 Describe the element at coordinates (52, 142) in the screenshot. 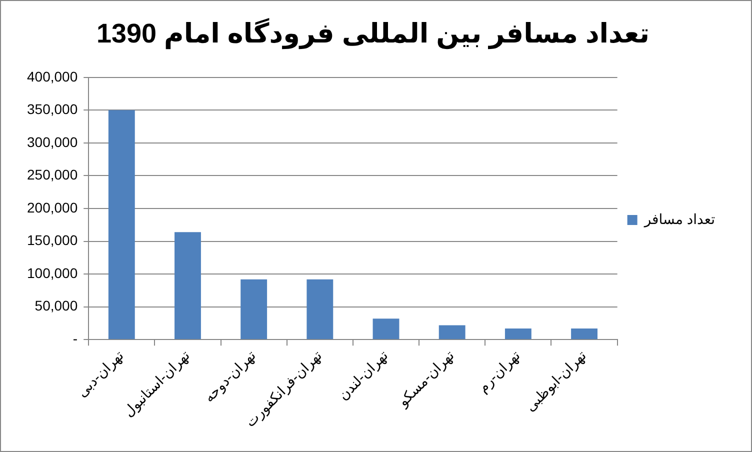

I see `y-tick-label: 300,000` at that location.